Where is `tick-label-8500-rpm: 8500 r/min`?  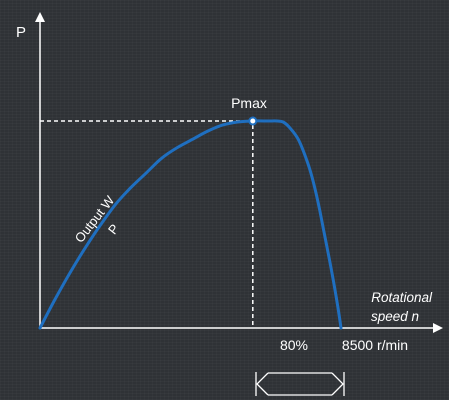
tick-label-8500-rpm: 8500 r/min is located at coordinates (375, 345).